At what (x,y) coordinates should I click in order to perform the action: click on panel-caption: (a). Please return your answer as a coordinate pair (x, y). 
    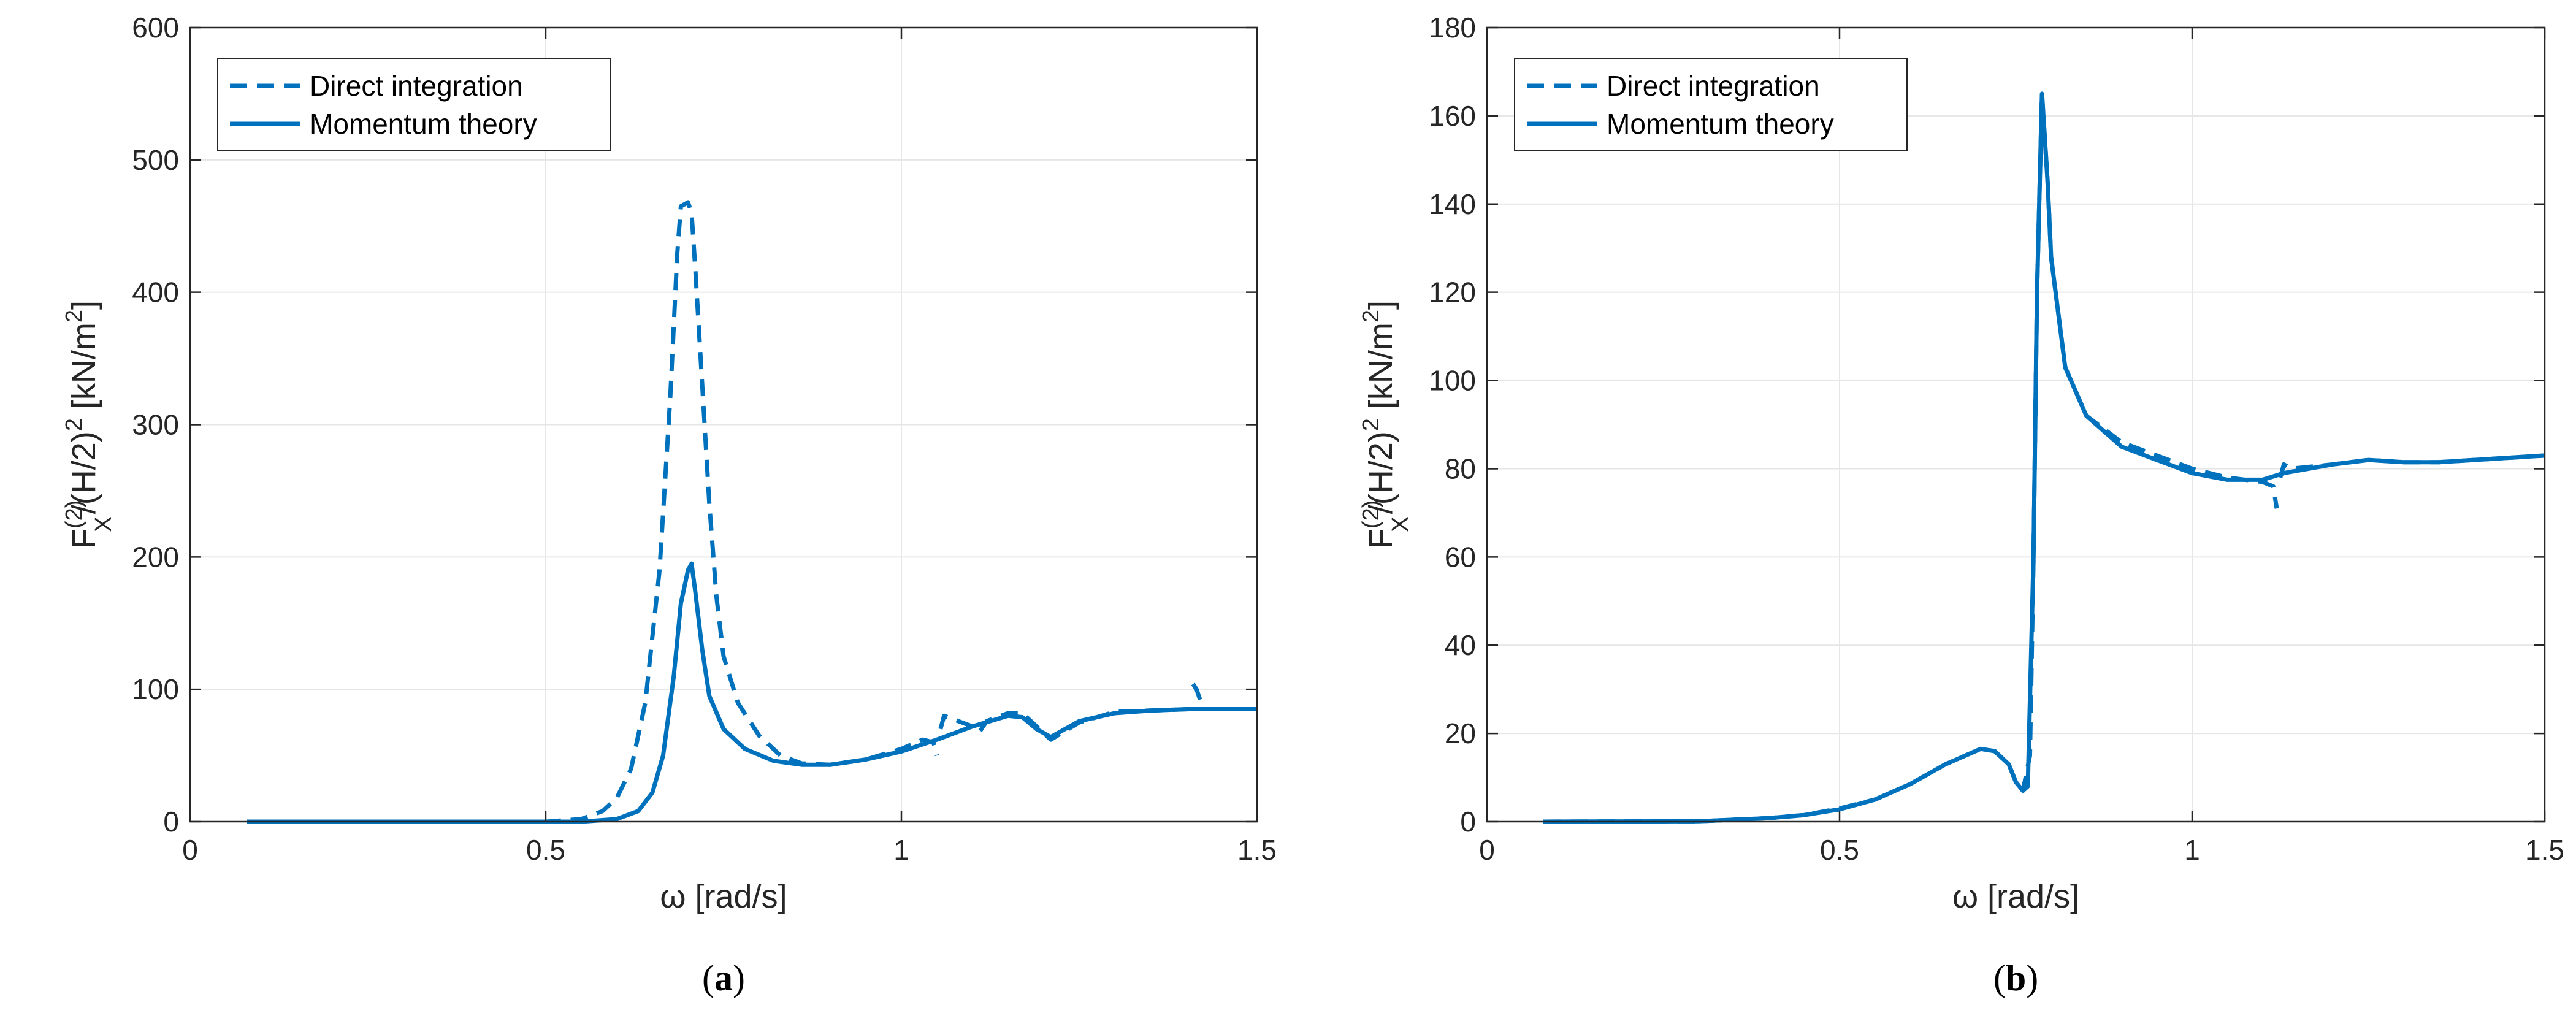
    Looking at the image, I should click on (723, 978).